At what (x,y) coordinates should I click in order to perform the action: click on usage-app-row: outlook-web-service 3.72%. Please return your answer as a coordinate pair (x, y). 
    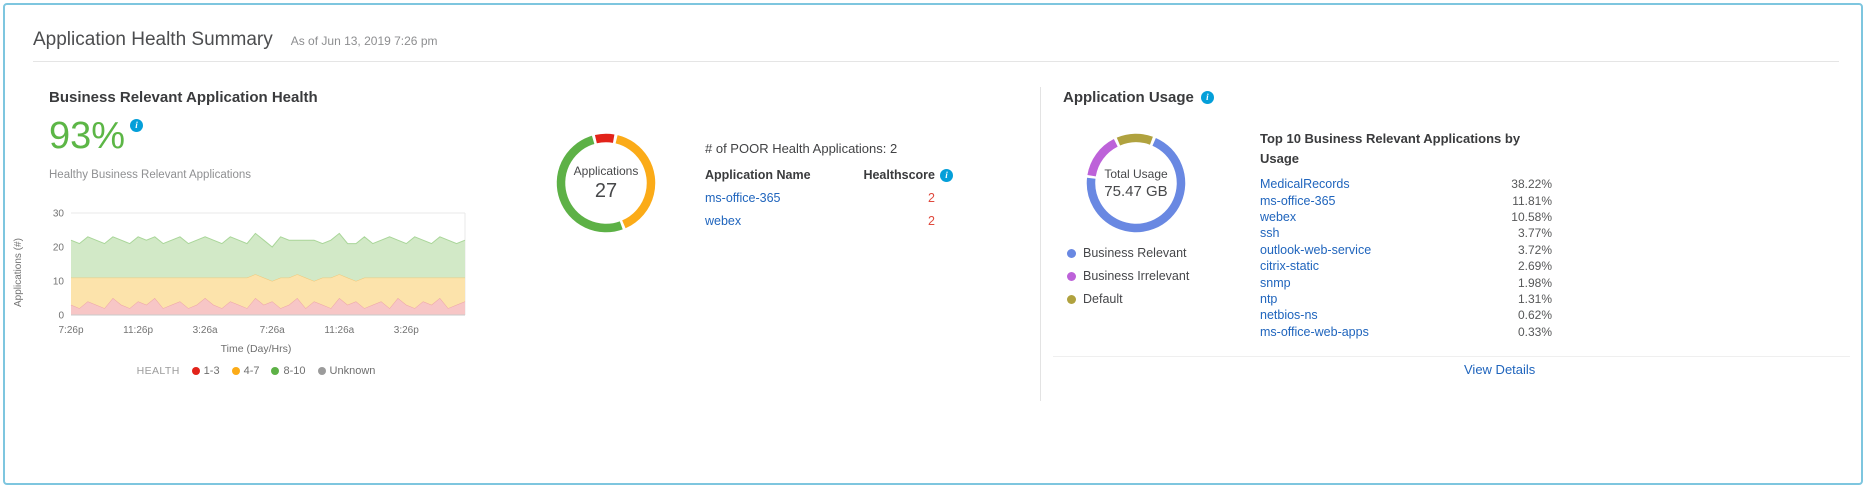
    Looking at the image, I should click on (1406, 250).